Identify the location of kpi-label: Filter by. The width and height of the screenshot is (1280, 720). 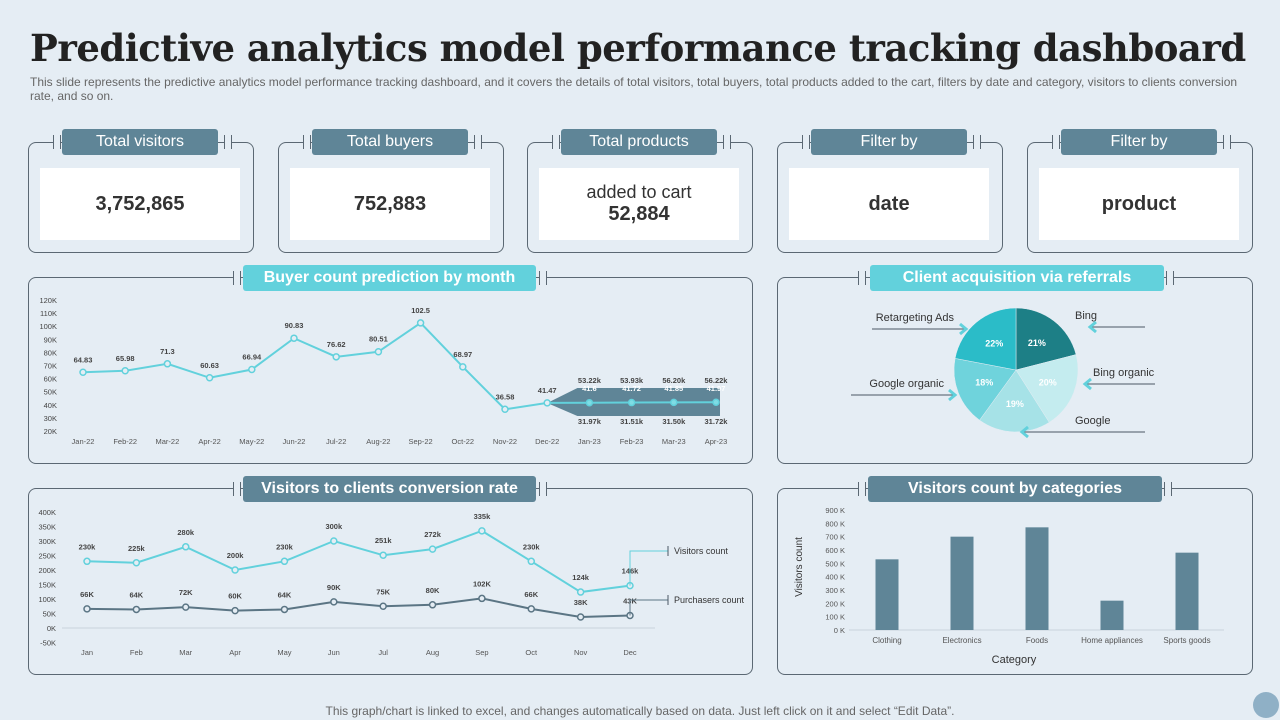
(1139, 142).